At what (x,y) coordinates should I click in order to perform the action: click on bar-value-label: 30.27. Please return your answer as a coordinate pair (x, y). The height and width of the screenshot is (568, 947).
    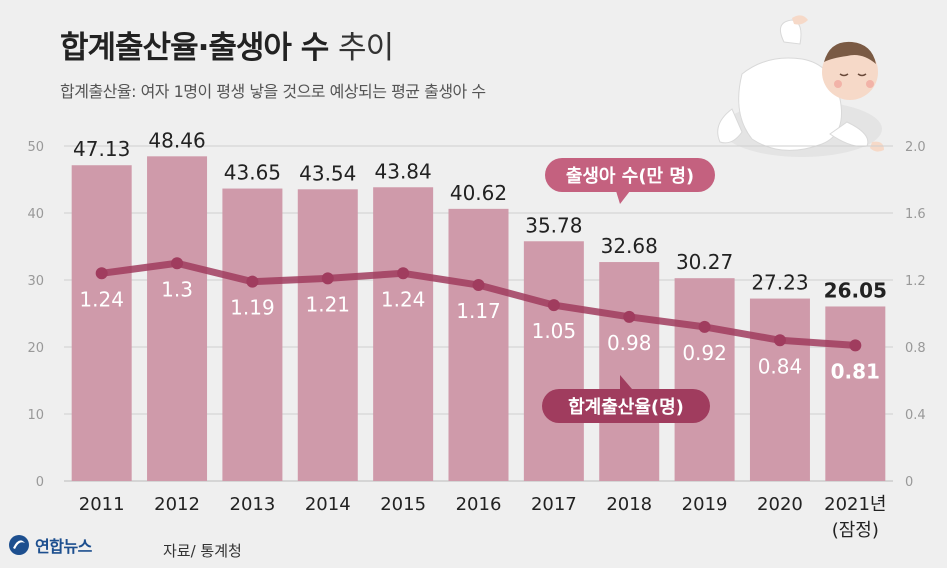
    Looking at the image, I should click on (704, 262).